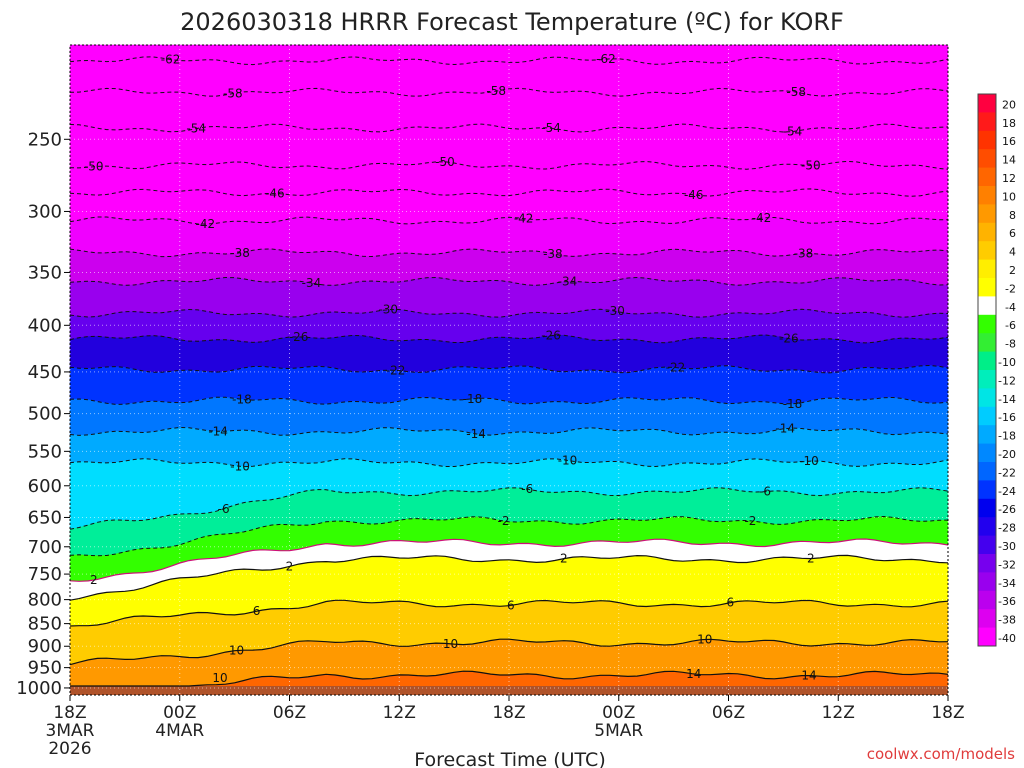 The image size is (1024, 768). What do you see at coordinates (45, 646) in the screenshot?
I see `y-tick-label: 900` at bounding box center [45, 646].